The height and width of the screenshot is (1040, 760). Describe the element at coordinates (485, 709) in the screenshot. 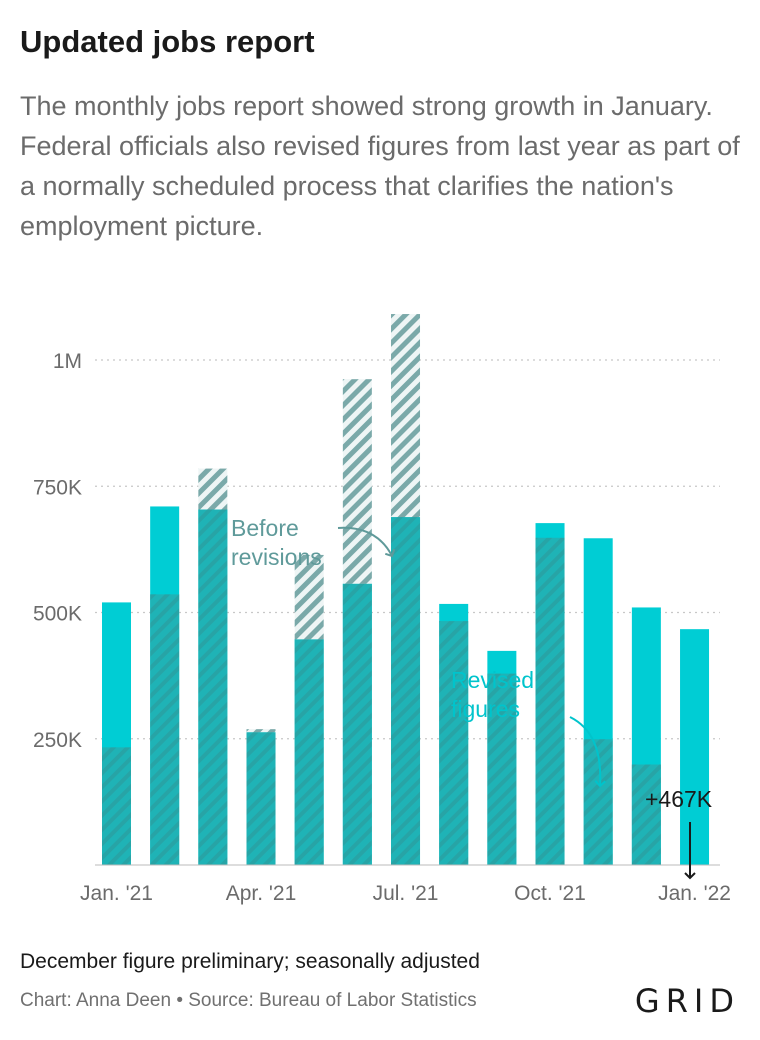

I see `revised-figures-label-line2: figures` at that location.